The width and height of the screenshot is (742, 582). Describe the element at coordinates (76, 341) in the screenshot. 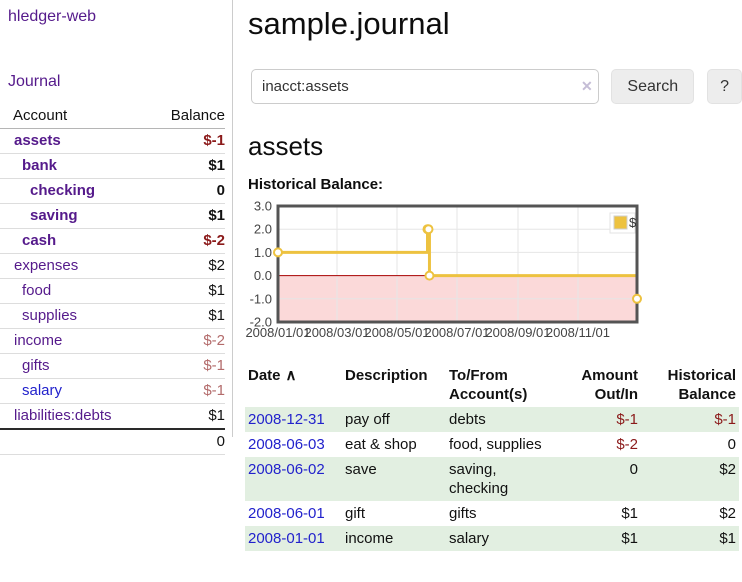

I see `account-name-cell: income` at that location.